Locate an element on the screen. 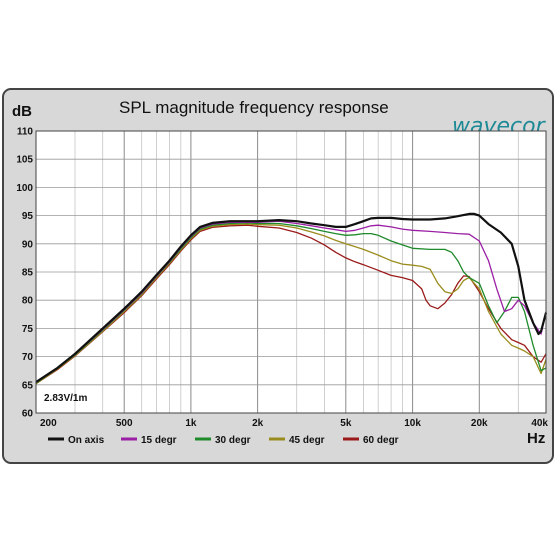 The width and height of the screenshot is (560, 560). y-tick-label: 95 is located at coordinates (28, 216).